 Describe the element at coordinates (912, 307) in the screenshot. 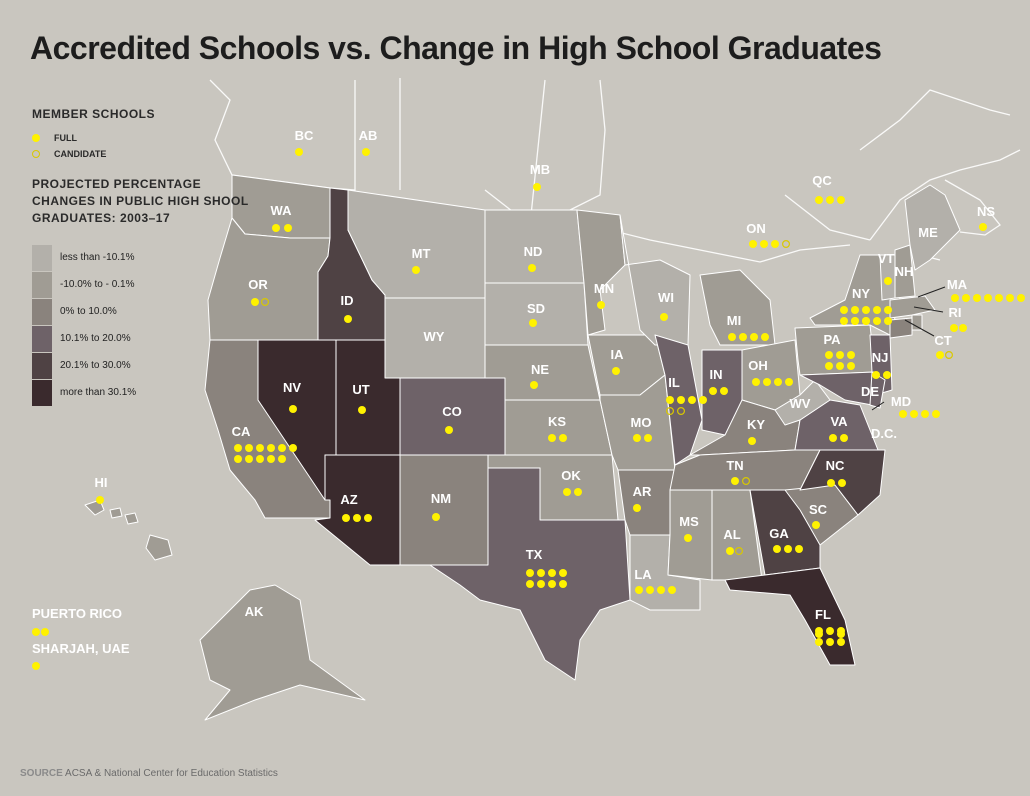

I see `state-ma-shape` at that location.